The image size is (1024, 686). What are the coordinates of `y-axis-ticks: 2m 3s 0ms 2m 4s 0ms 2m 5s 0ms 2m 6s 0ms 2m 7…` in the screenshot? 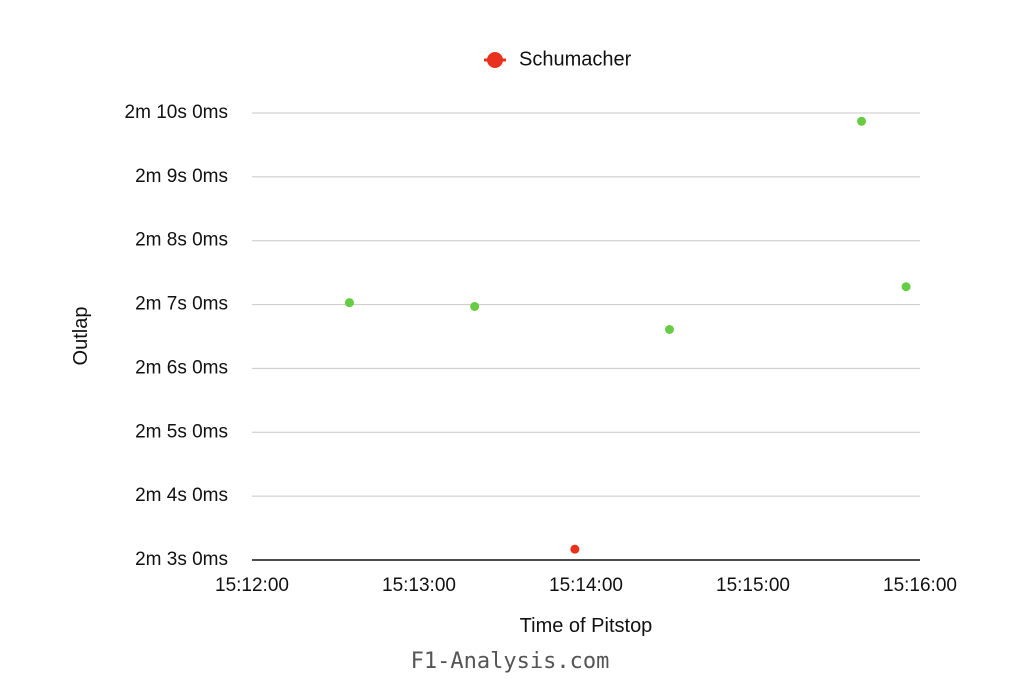 It's located at (176, 336).